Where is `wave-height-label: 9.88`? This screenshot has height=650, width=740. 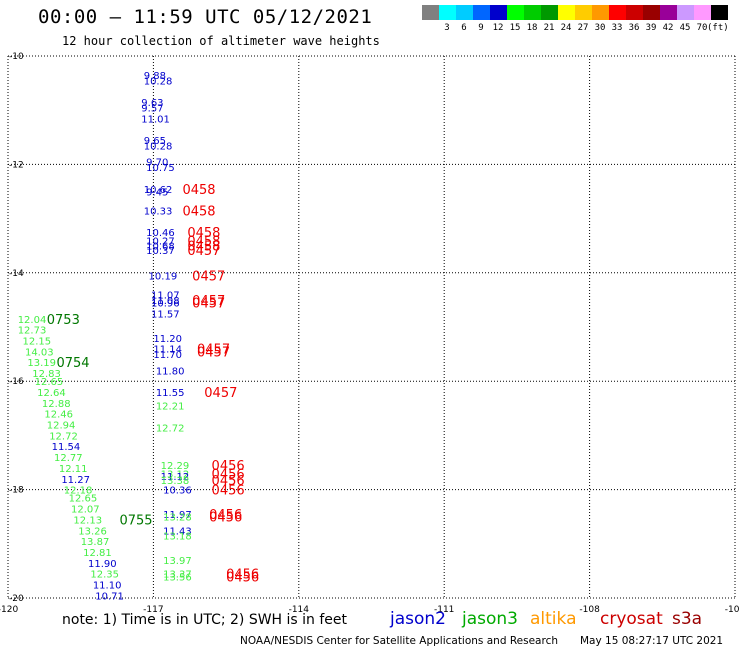
wave-height-label: 9.88 is located at coordinates (155, 76).